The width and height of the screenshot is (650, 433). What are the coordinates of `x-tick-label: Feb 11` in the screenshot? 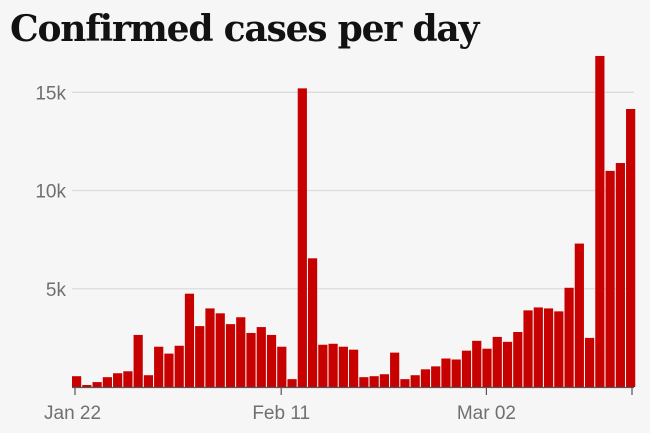 It's located at (281, 413).